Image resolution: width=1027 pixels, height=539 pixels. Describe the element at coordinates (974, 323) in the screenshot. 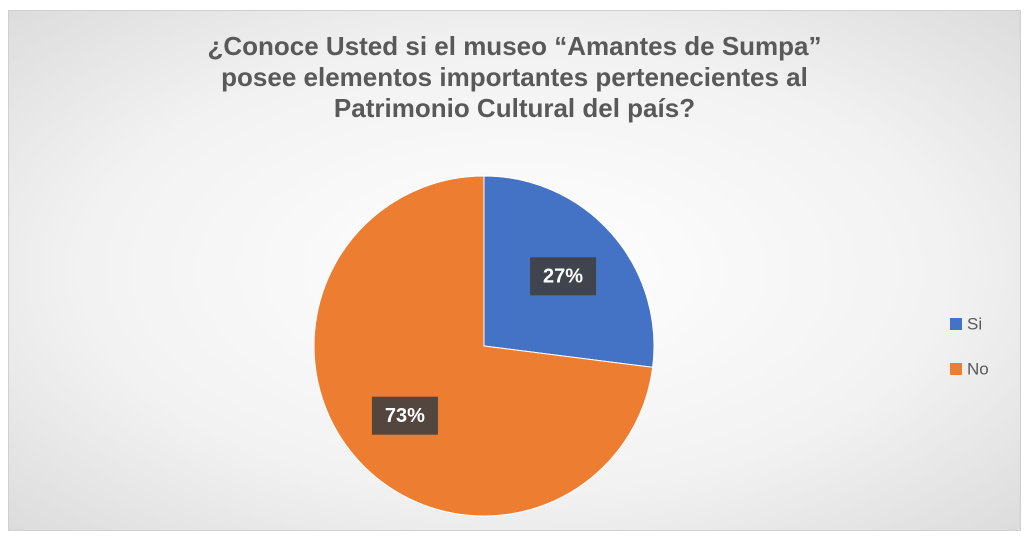

I see `legend-label: Si` at that location.